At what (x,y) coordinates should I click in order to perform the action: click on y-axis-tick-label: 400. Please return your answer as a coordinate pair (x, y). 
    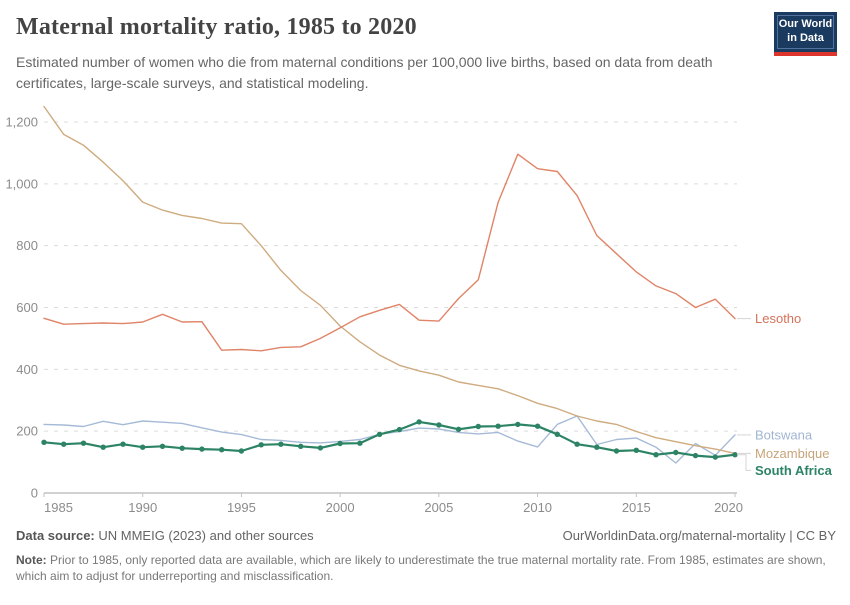
    Looking at the image, I should click on (27, 369).